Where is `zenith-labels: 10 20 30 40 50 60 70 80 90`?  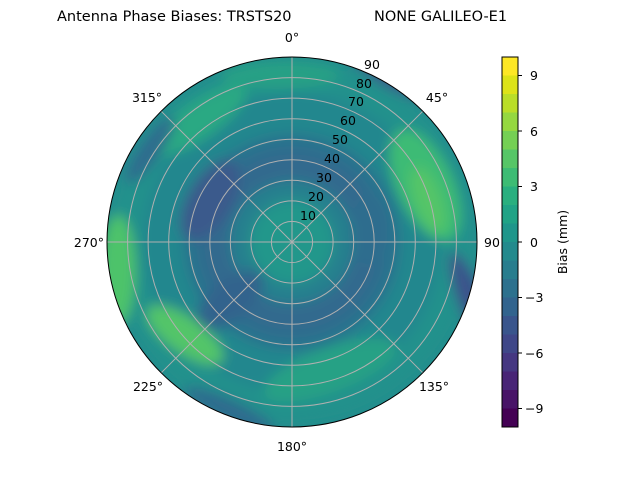
zenith-labels: 10 20 30 40 50 60 70 80 90 is located at coordinates (340, 140).